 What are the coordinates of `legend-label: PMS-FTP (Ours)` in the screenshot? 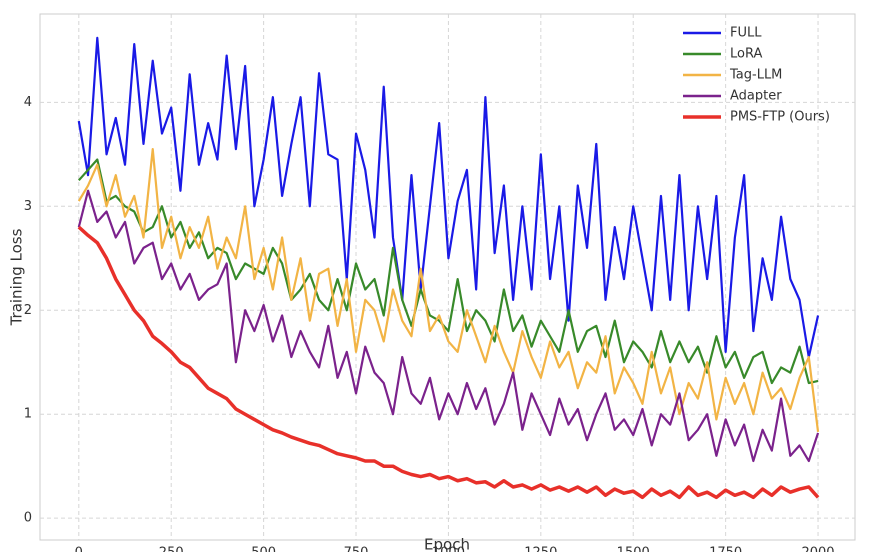 It's located at (780, 117).